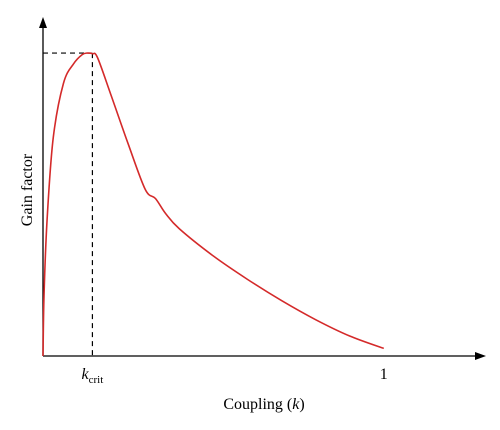  Describe the element at coordinates (86, 374) in the screenshot. I see `x-tick-label-main: k` at that location.